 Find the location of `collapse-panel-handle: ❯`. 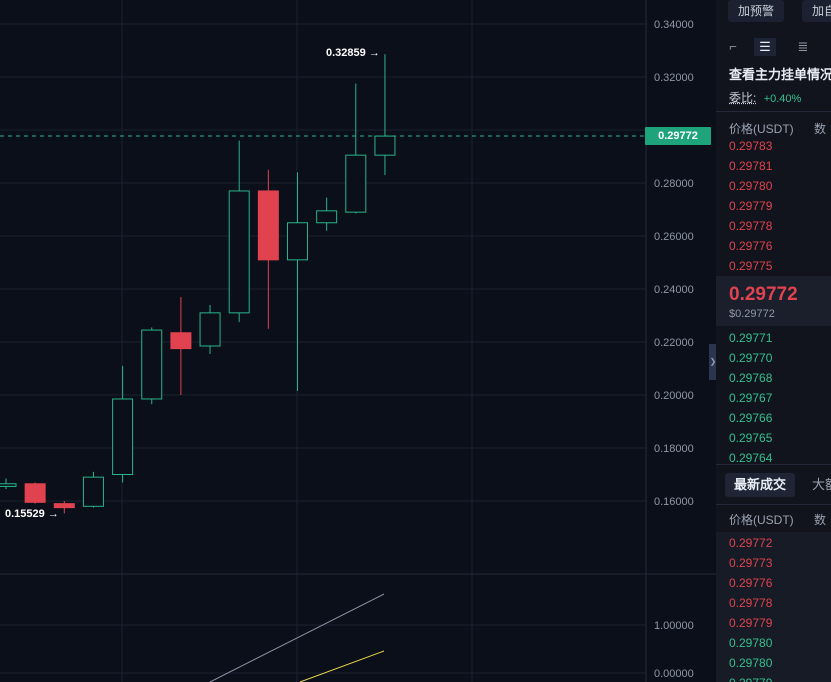

collapse-panel-handle: ❯ is located at coordinates (713, 362).